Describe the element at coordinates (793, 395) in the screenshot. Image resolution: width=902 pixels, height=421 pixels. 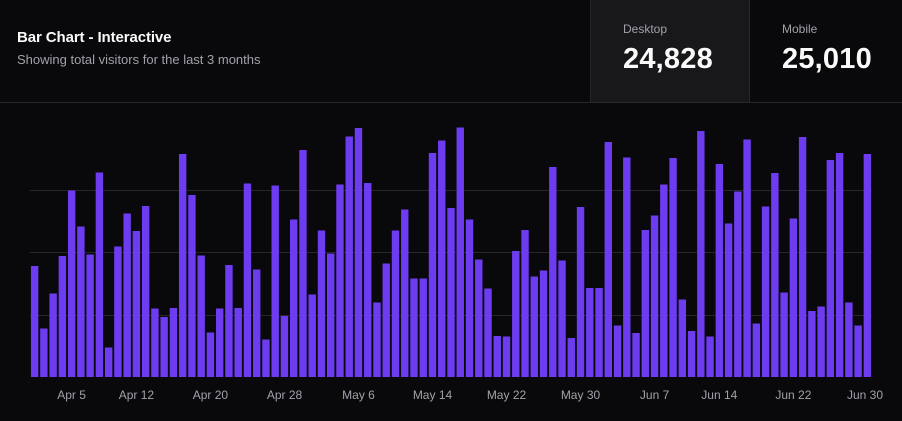
I see `x-tick-label: Jun 22` at that location.